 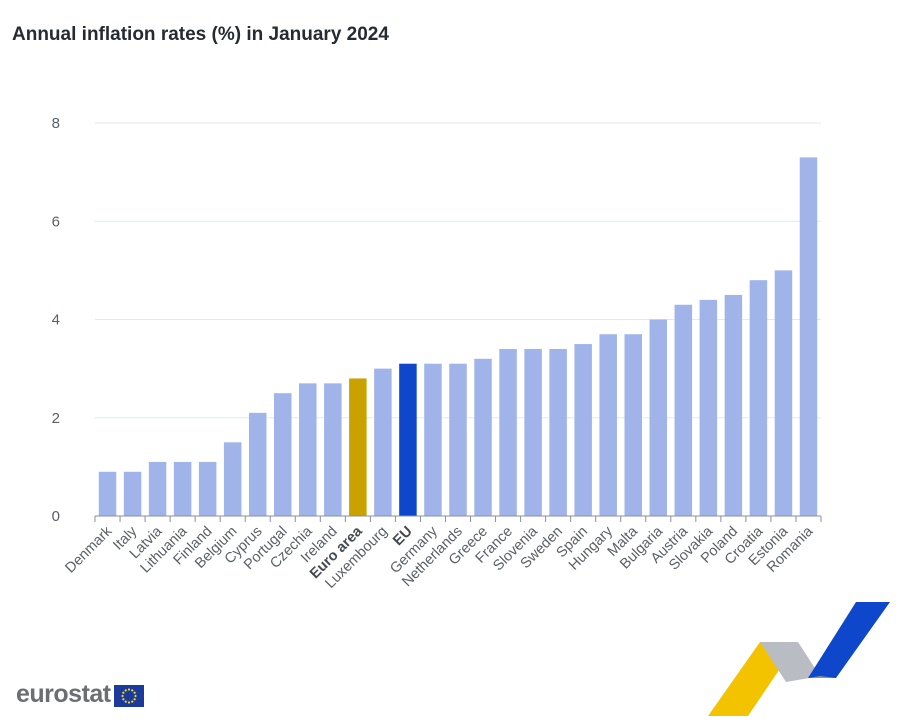 I want to click on y-axis-tick-labels: 0 2 4 6 8, so click(x=56, y=320).